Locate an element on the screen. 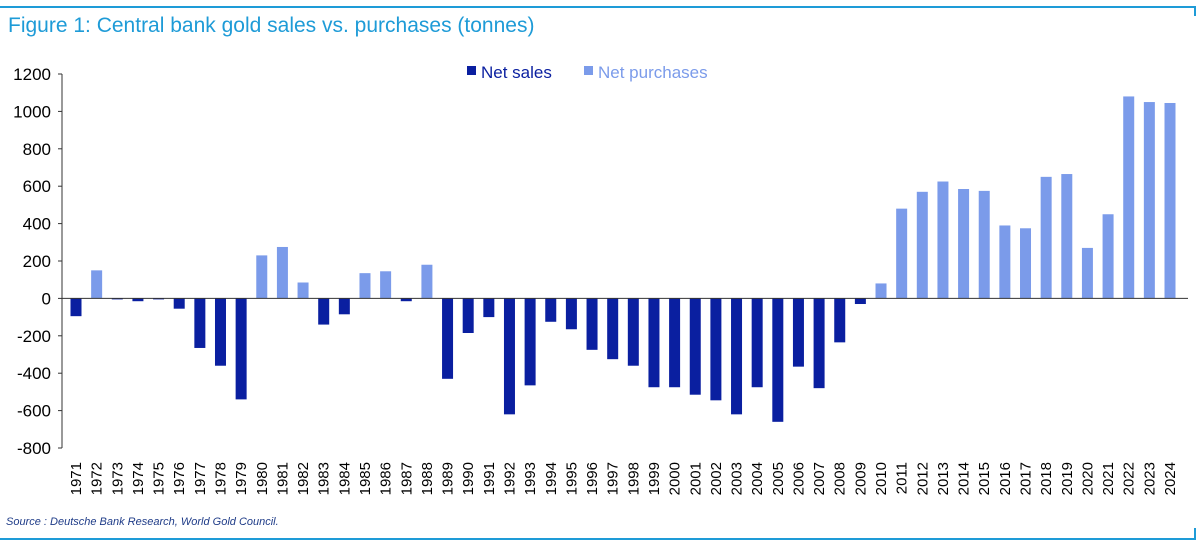  x-tick-label: 2011 is located at coordinates (902, 478).